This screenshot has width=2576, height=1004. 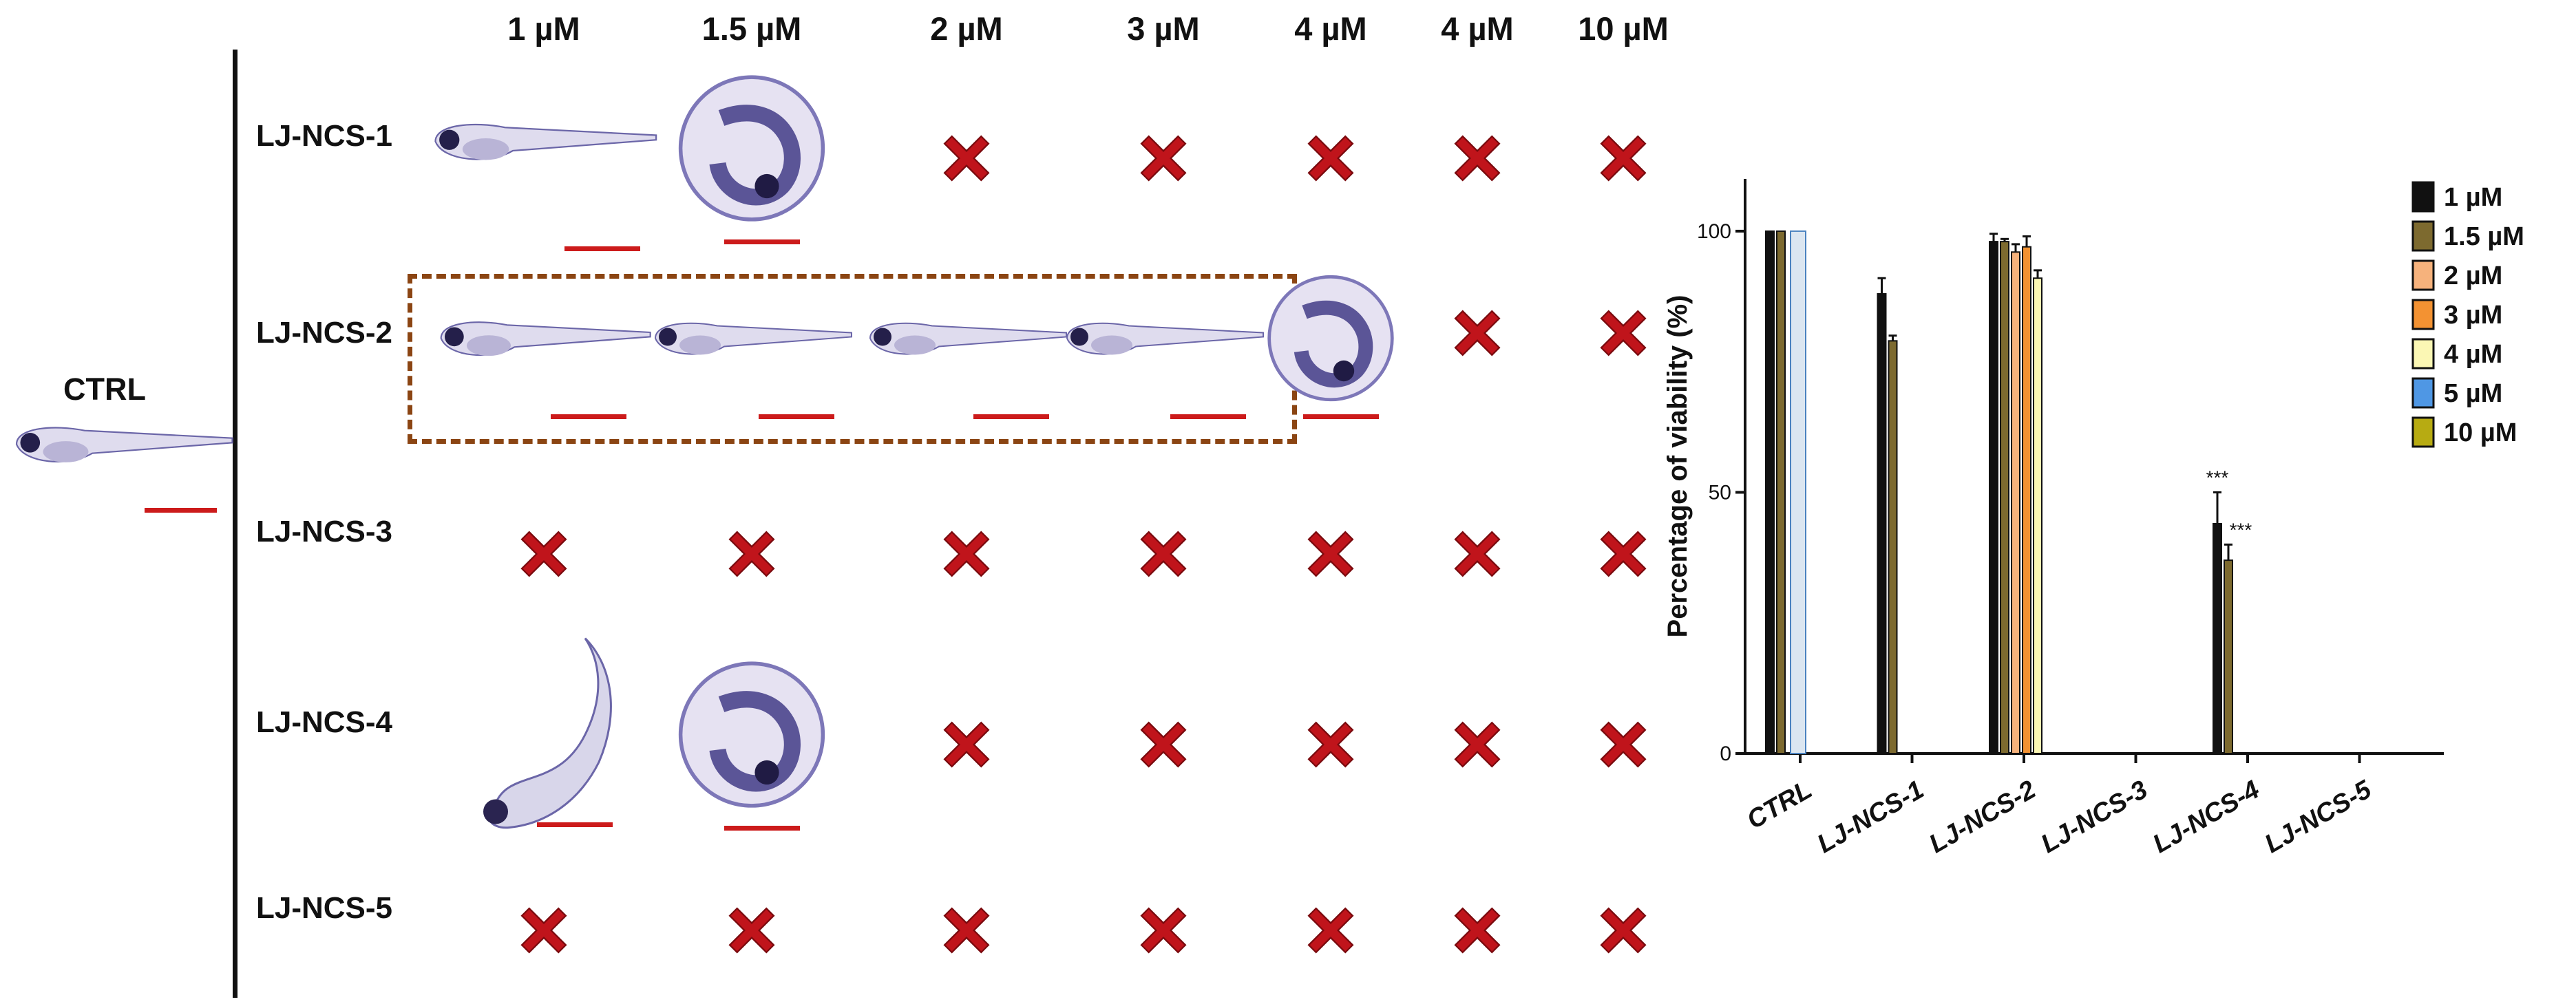 I want to click on x-tick-label: LJ-NCS-3, so click(x=2094, y=817).